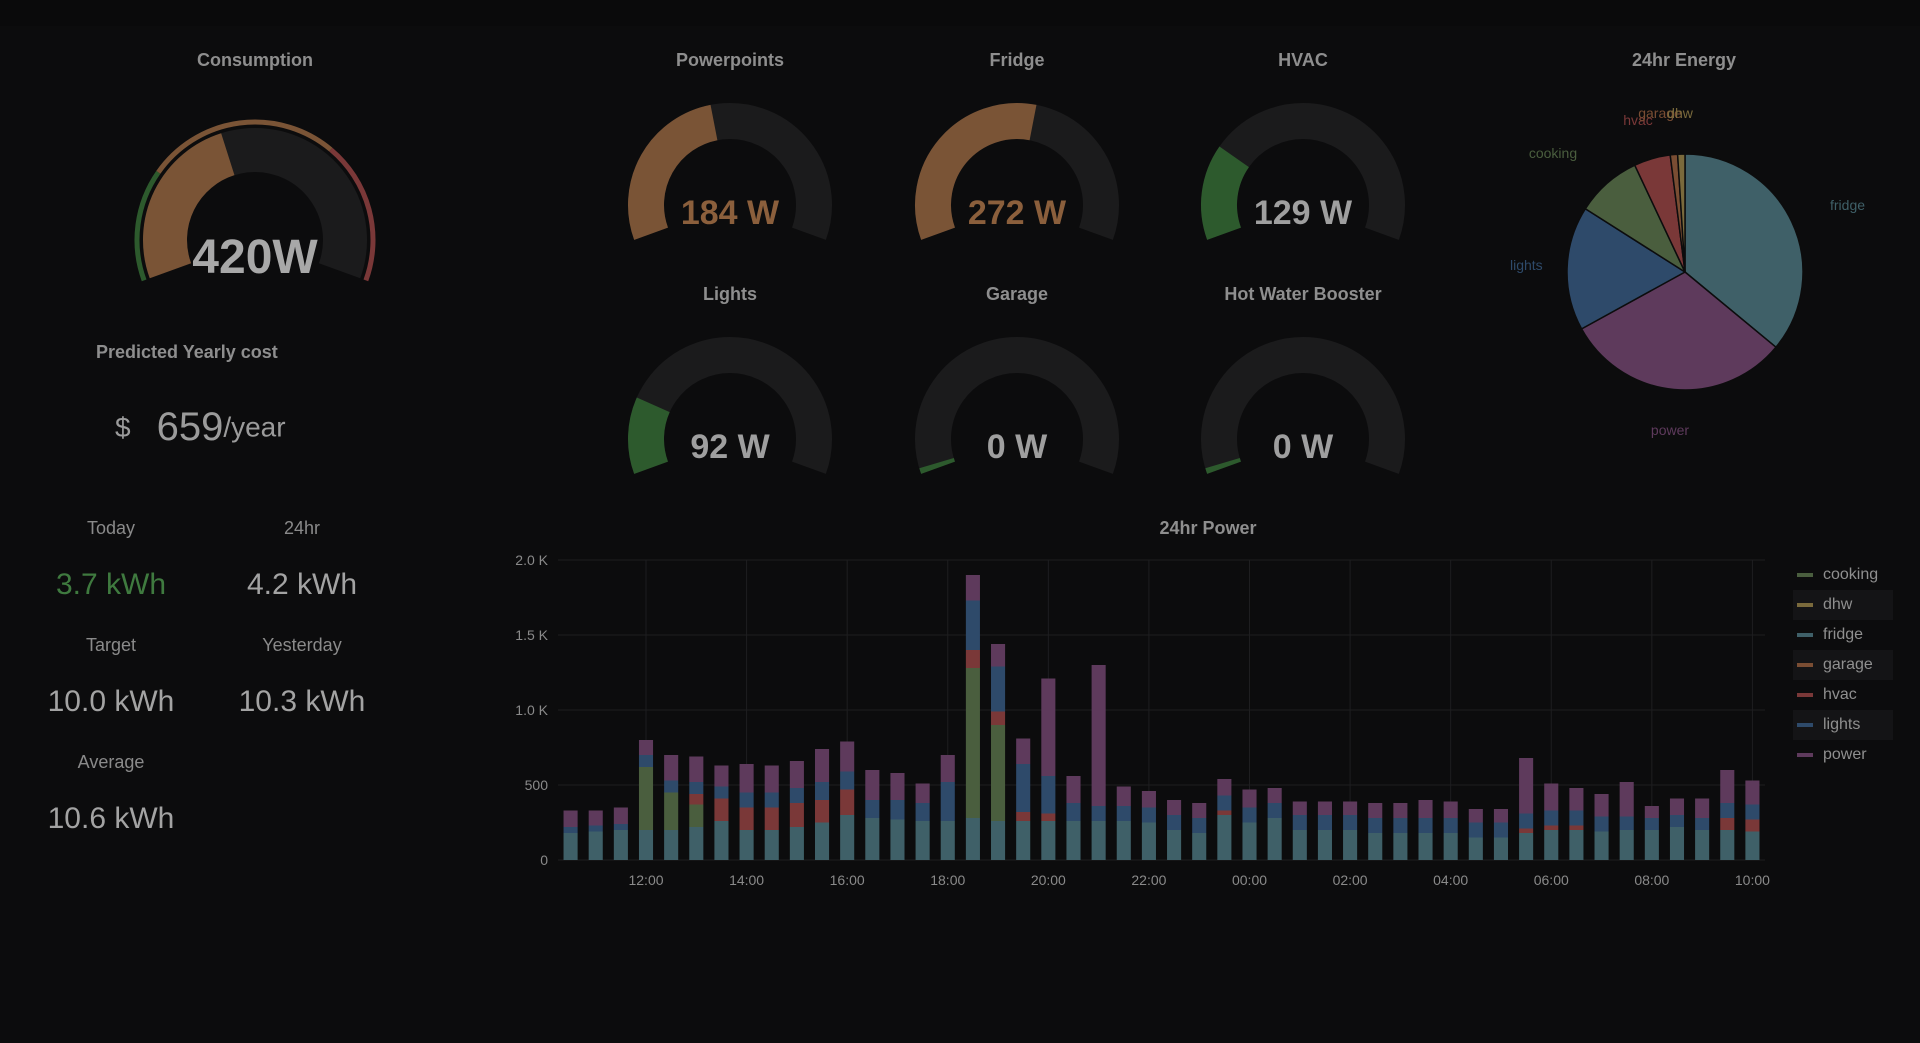 Image resolution: width=1920 pixels, height=1043 pixels. What do you see at coordinates (1843, 635) in the screenshot?
I see `legend-item-fridge: fridge` at bounding box center [1843, 635].